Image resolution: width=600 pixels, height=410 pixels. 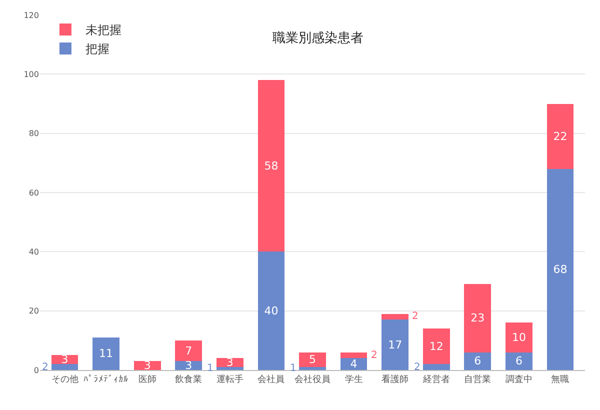 What do you see at coordinates (33, 251) in the screenshot?
I see `y-tick-label: 40` at bounding box center [33, 251].